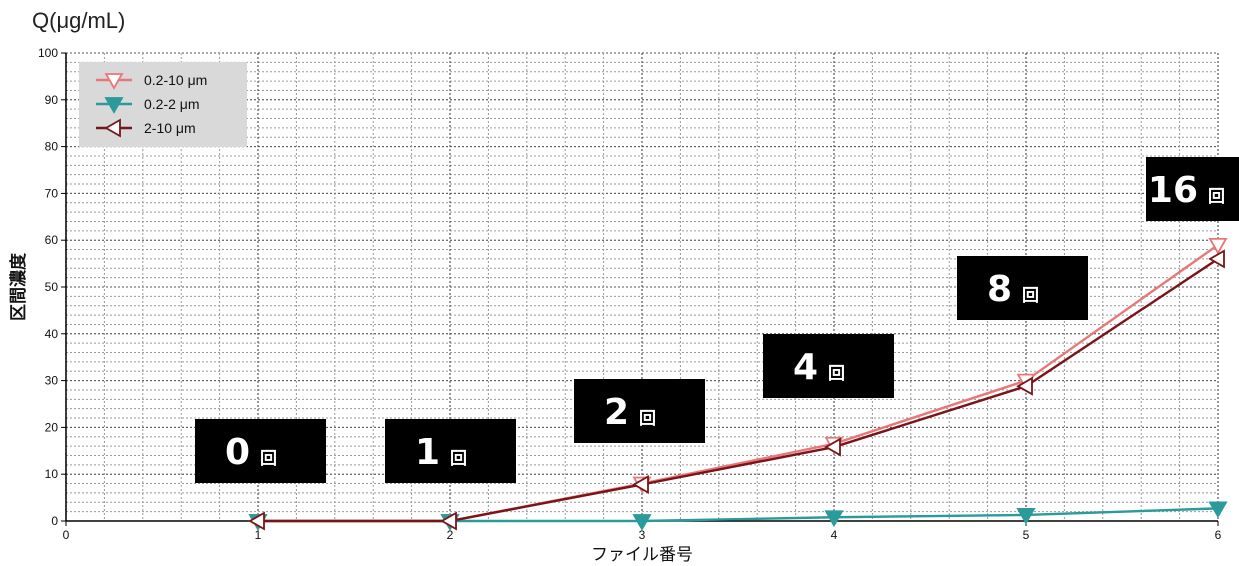  Describe the element at coordinates (52, 287) in the screenshot. I see `y-tick-label: 50` at that location.